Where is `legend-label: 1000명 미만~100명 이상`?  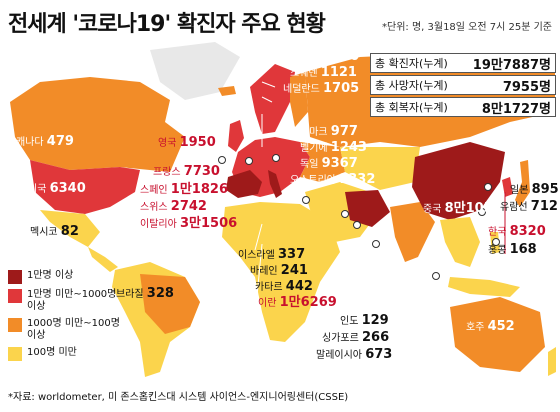
legend-label: 1000명 미만~100명 이상 is located at coordinates (73, 329).